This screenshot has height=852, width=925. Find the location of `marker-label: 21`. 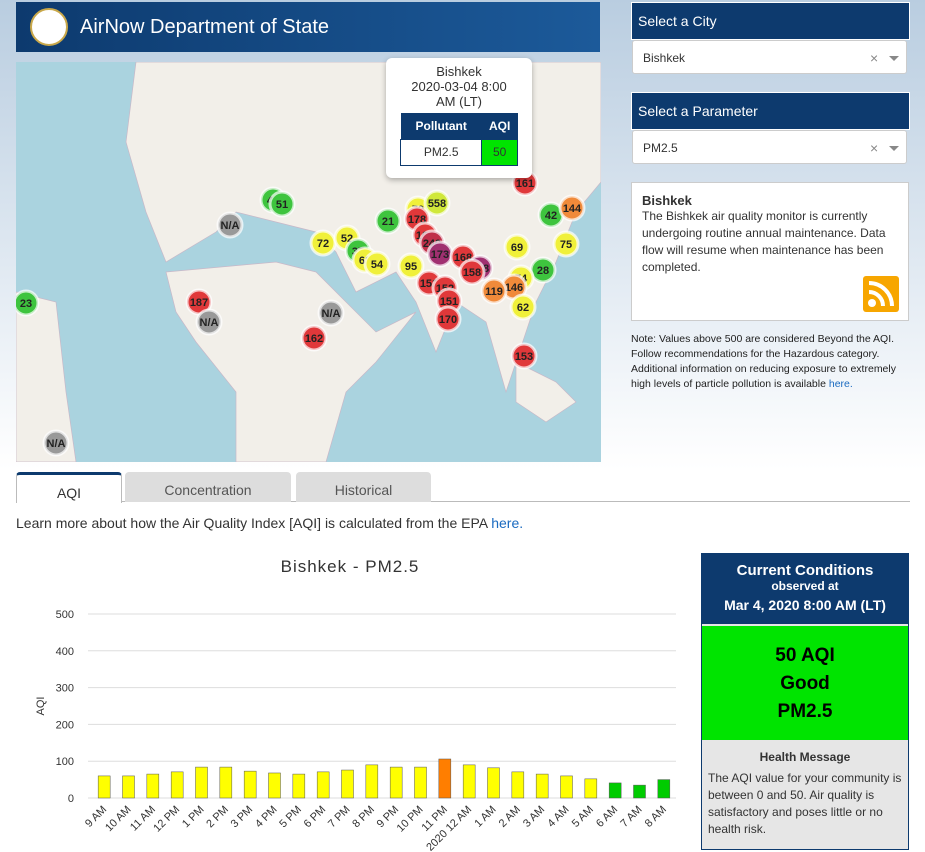

marker-label: 21 is located at coordinates (388, 222).